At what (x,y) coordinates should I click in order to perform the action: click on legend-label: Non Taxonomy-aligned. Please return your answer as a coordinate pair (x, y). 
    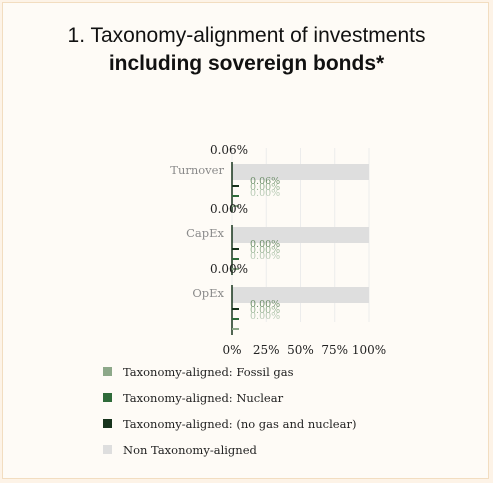
    Looking at the image, I should click on (190, 450).